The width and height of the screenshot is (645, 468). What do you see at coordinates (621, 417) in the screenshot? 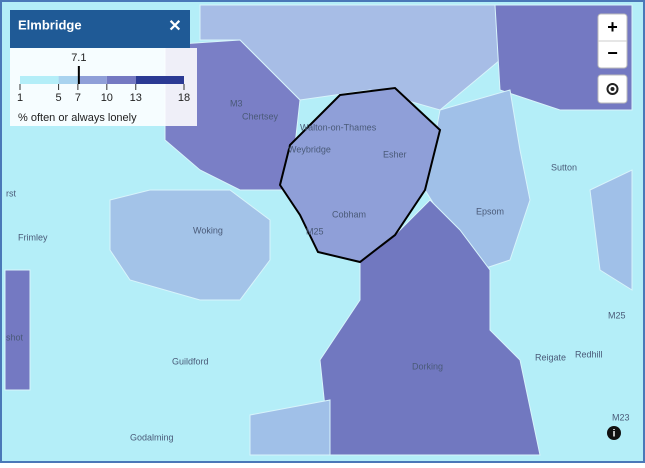
I see `place-label: M23` at bounding box center [621, 417].